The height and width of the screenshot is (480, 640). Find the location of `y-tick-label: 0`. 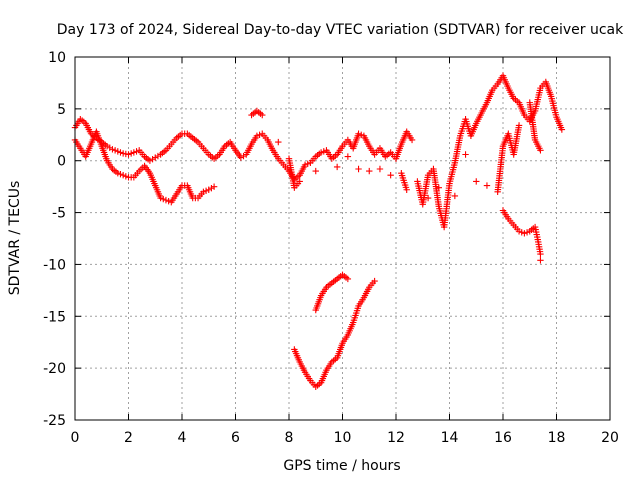

y-tick-label: 0 is located at coordinates (61, 162).